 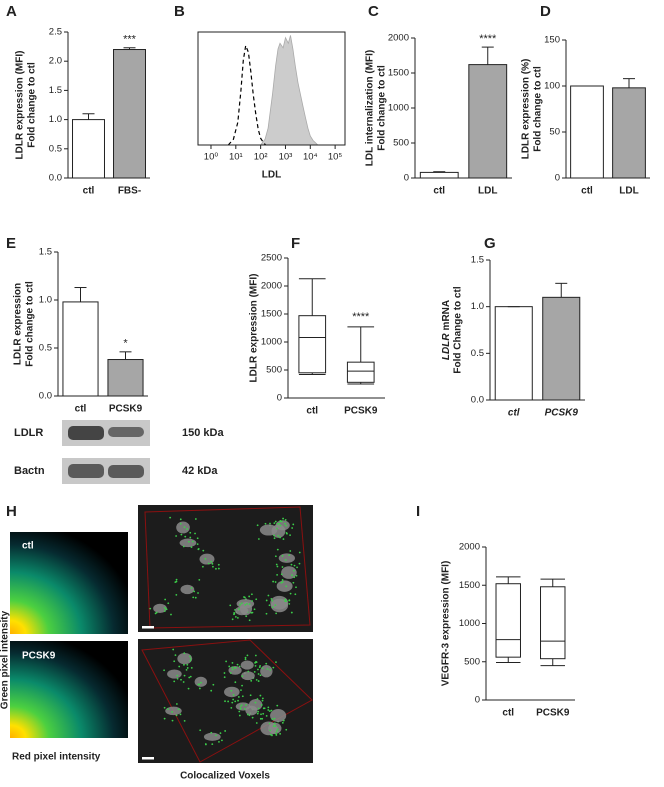 I want to click on y-tick-label: 1.5, so click(x=477, y=260).